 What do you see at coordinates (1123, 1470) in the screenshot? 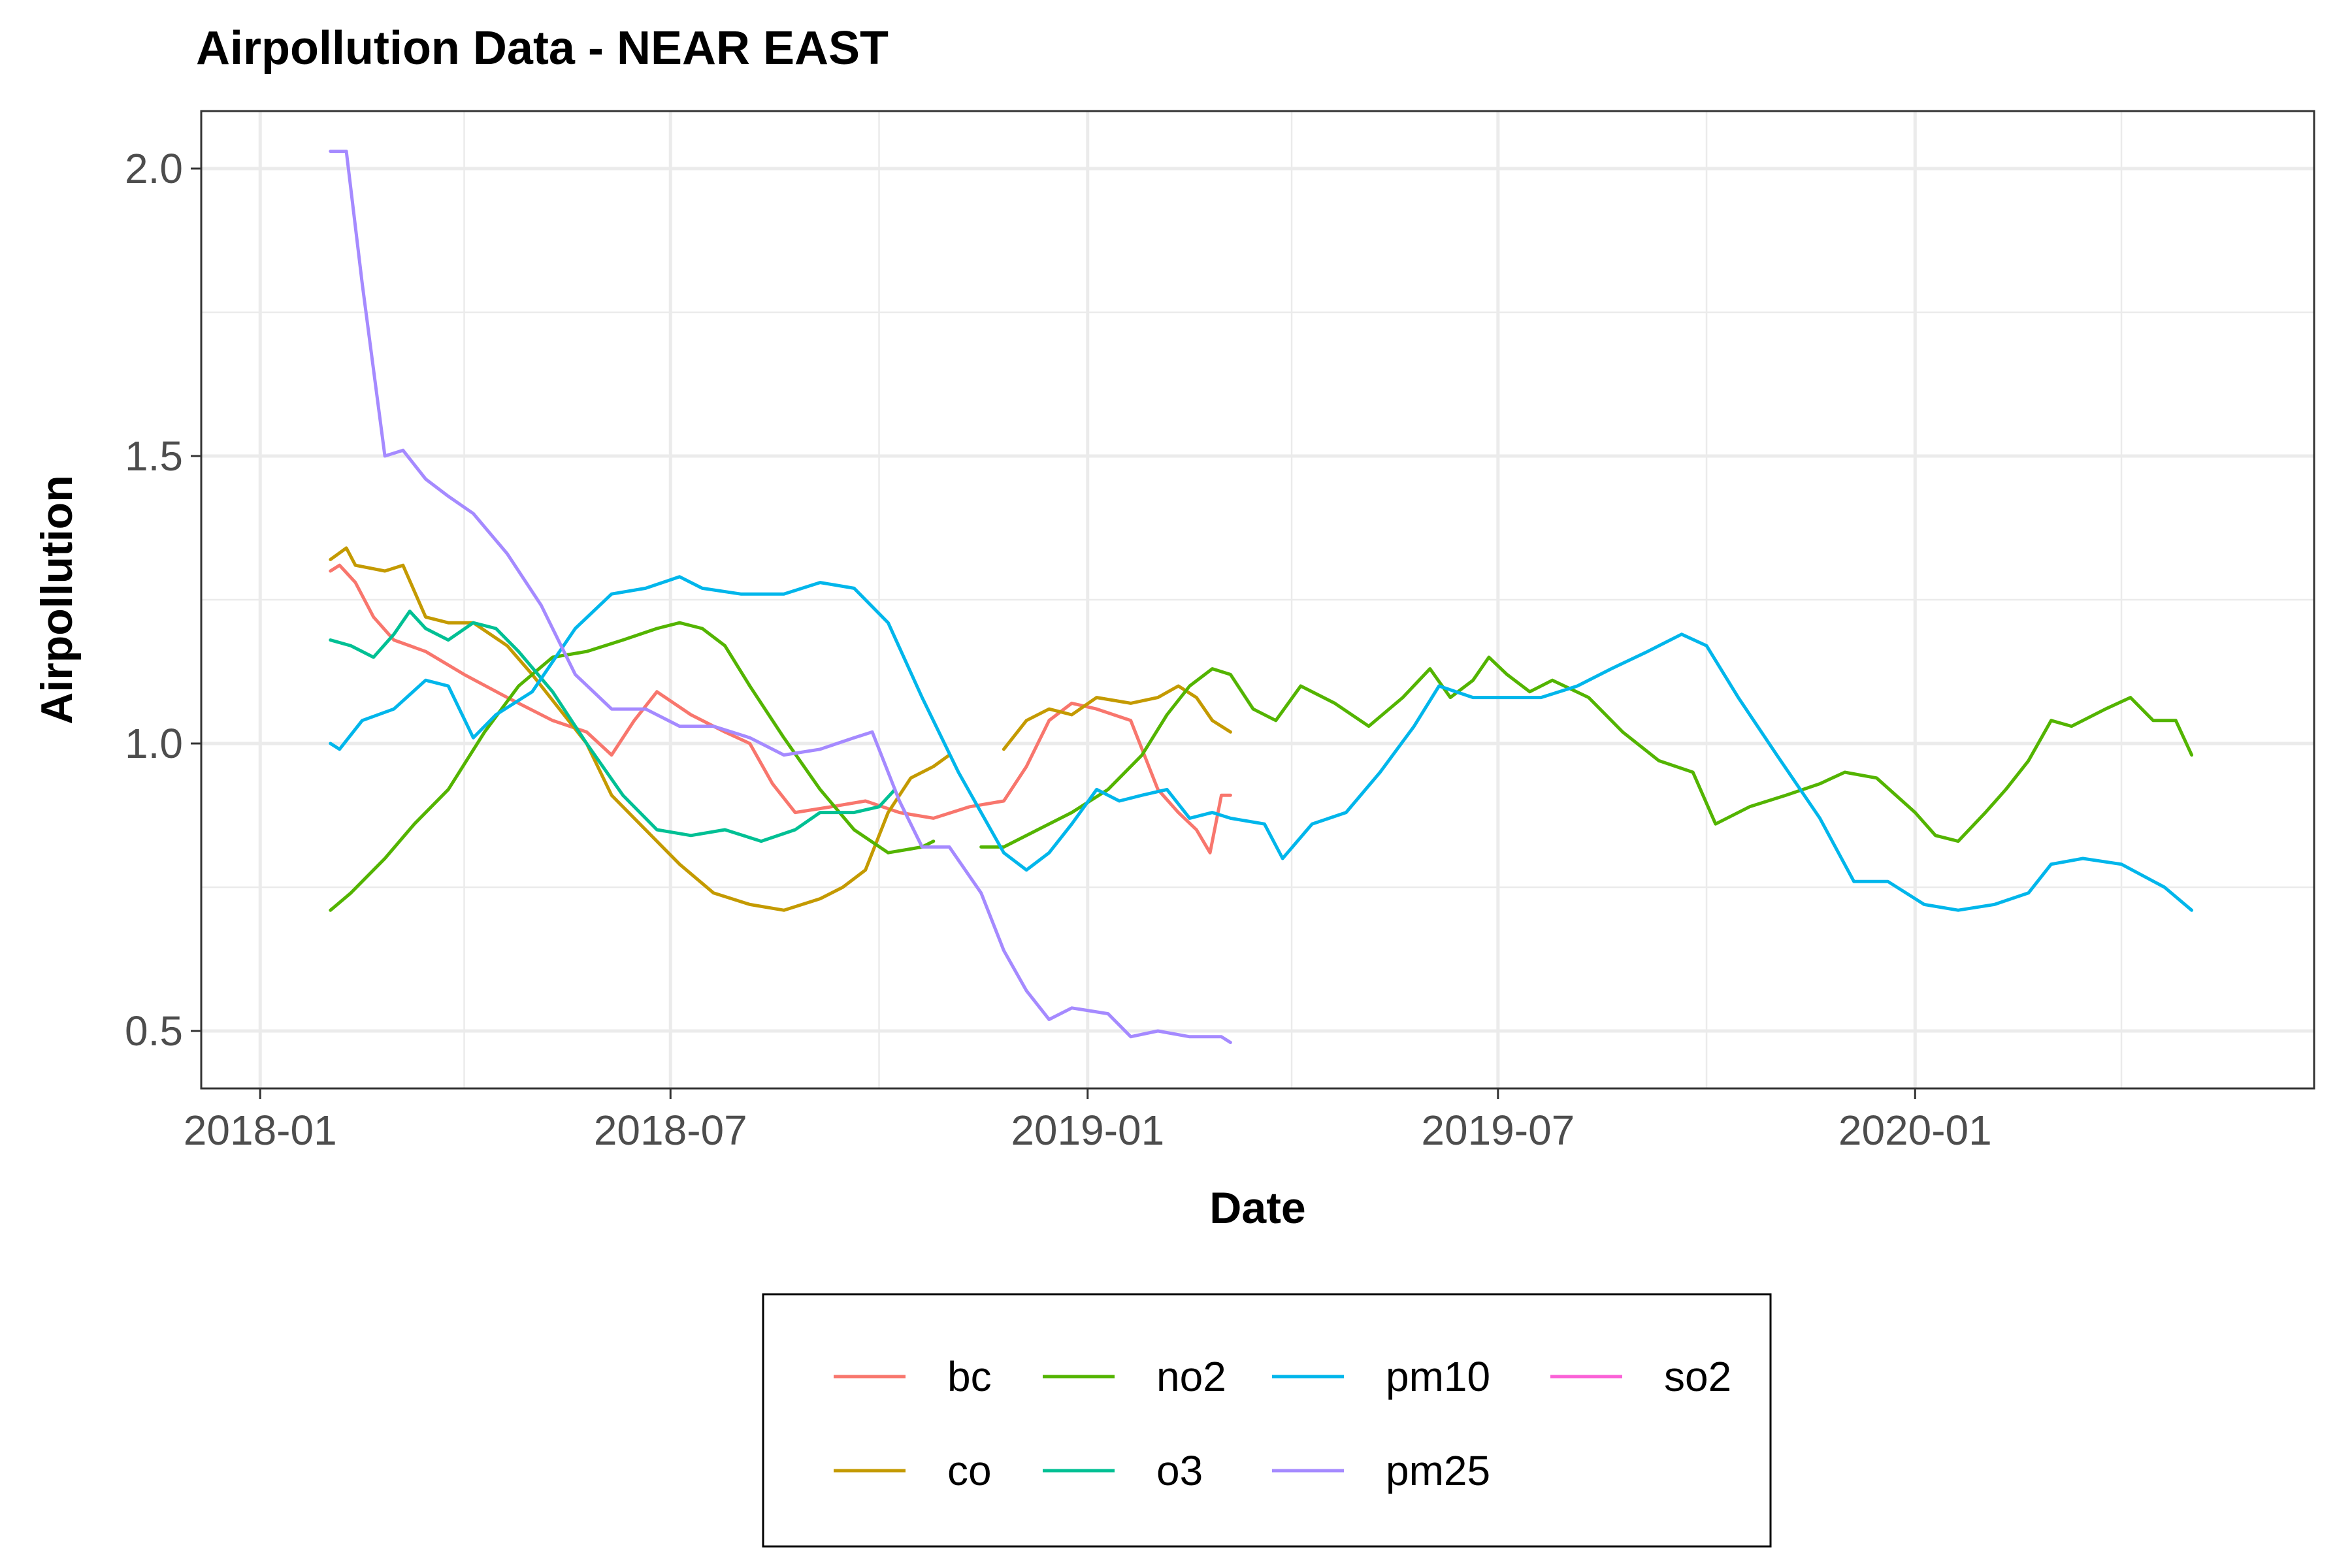
I see `legend-item-o3: o3` at bounding box center [1123, 1470].